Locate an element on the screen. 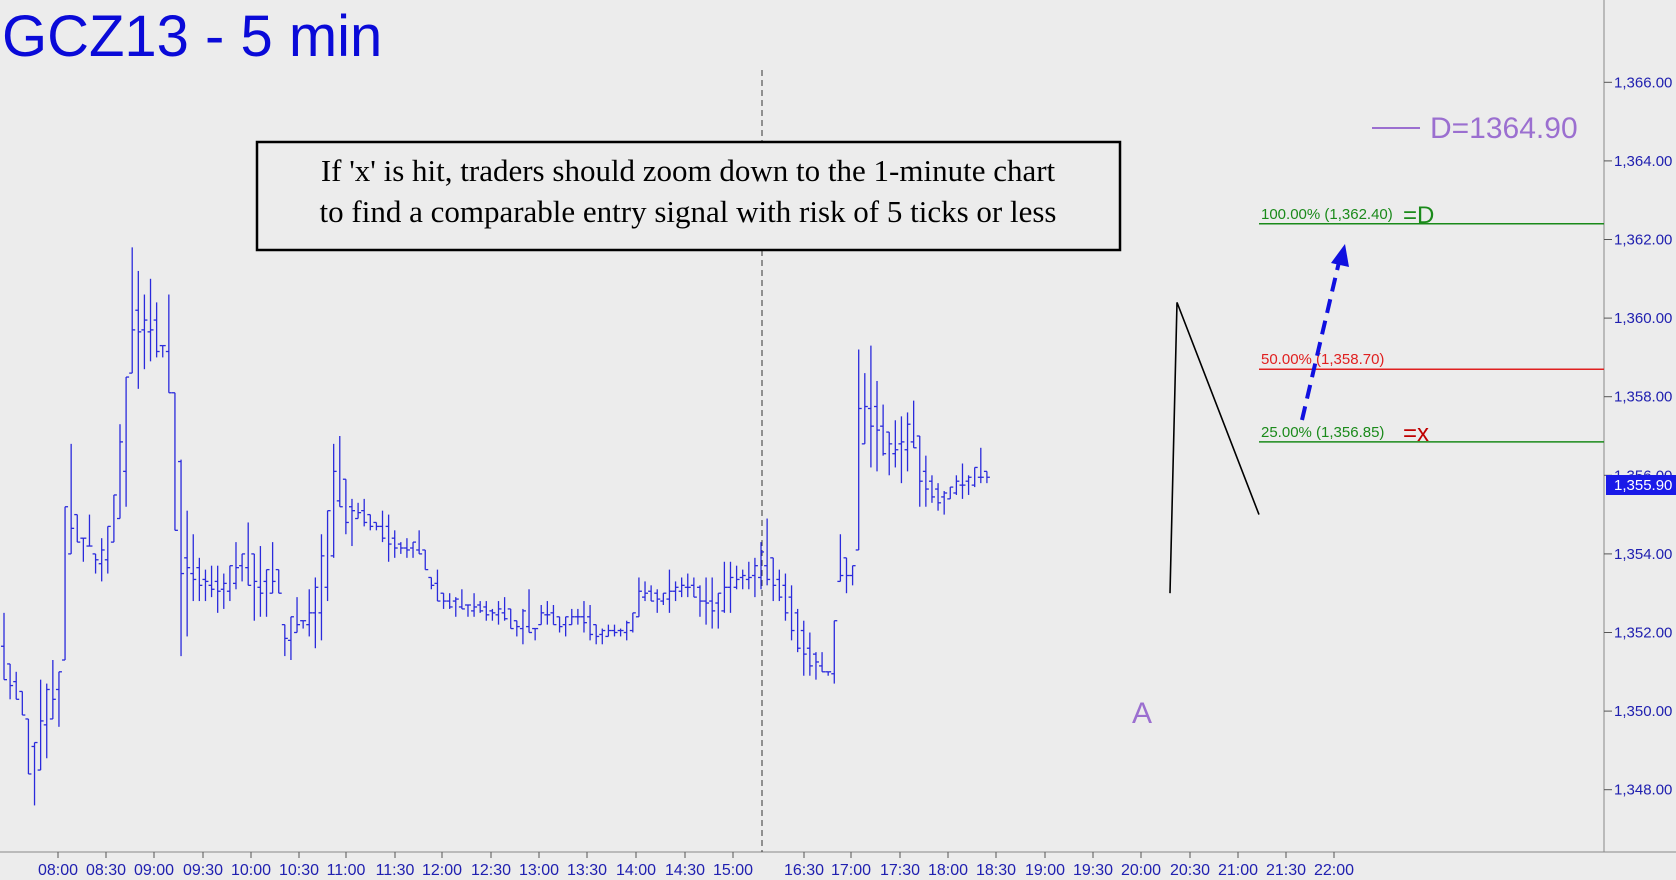 The image size is (1676, 880). x-tick-label: 08:30 is located at coordinates (106, 870).